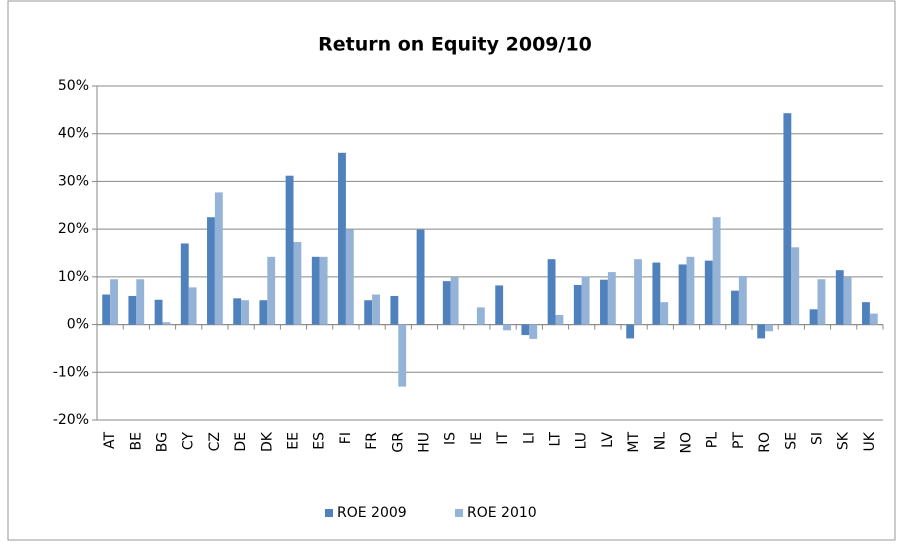 This screenshot has width=898, height=546. I want to click on x-tick-label: IE, so click(477, 438).